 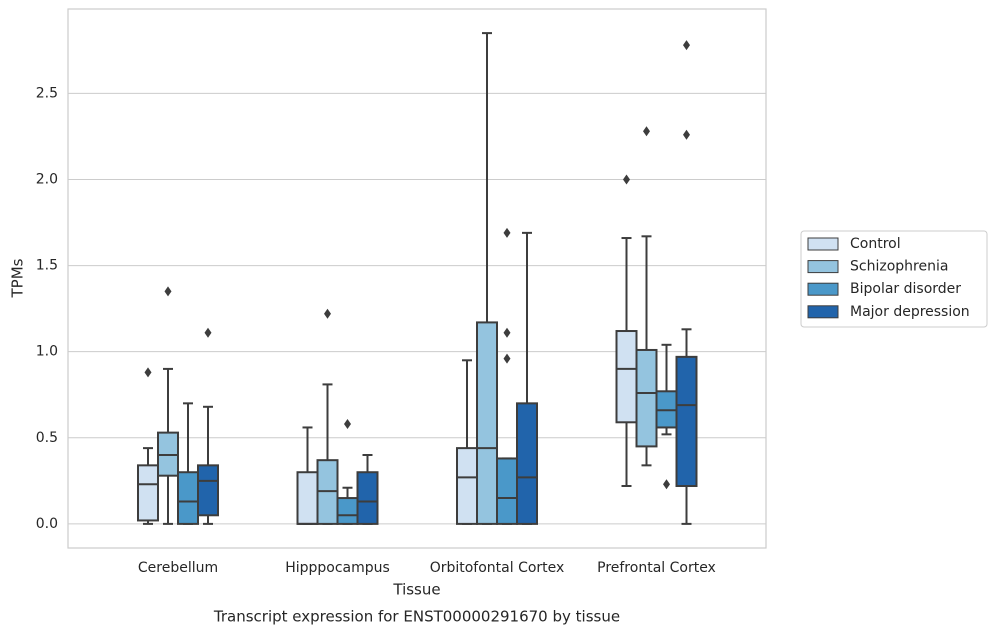 What do you see at coordinates (910, 312) in the screenshot?
I see `legend-label: Major depression` at bounding box center [910, 312].